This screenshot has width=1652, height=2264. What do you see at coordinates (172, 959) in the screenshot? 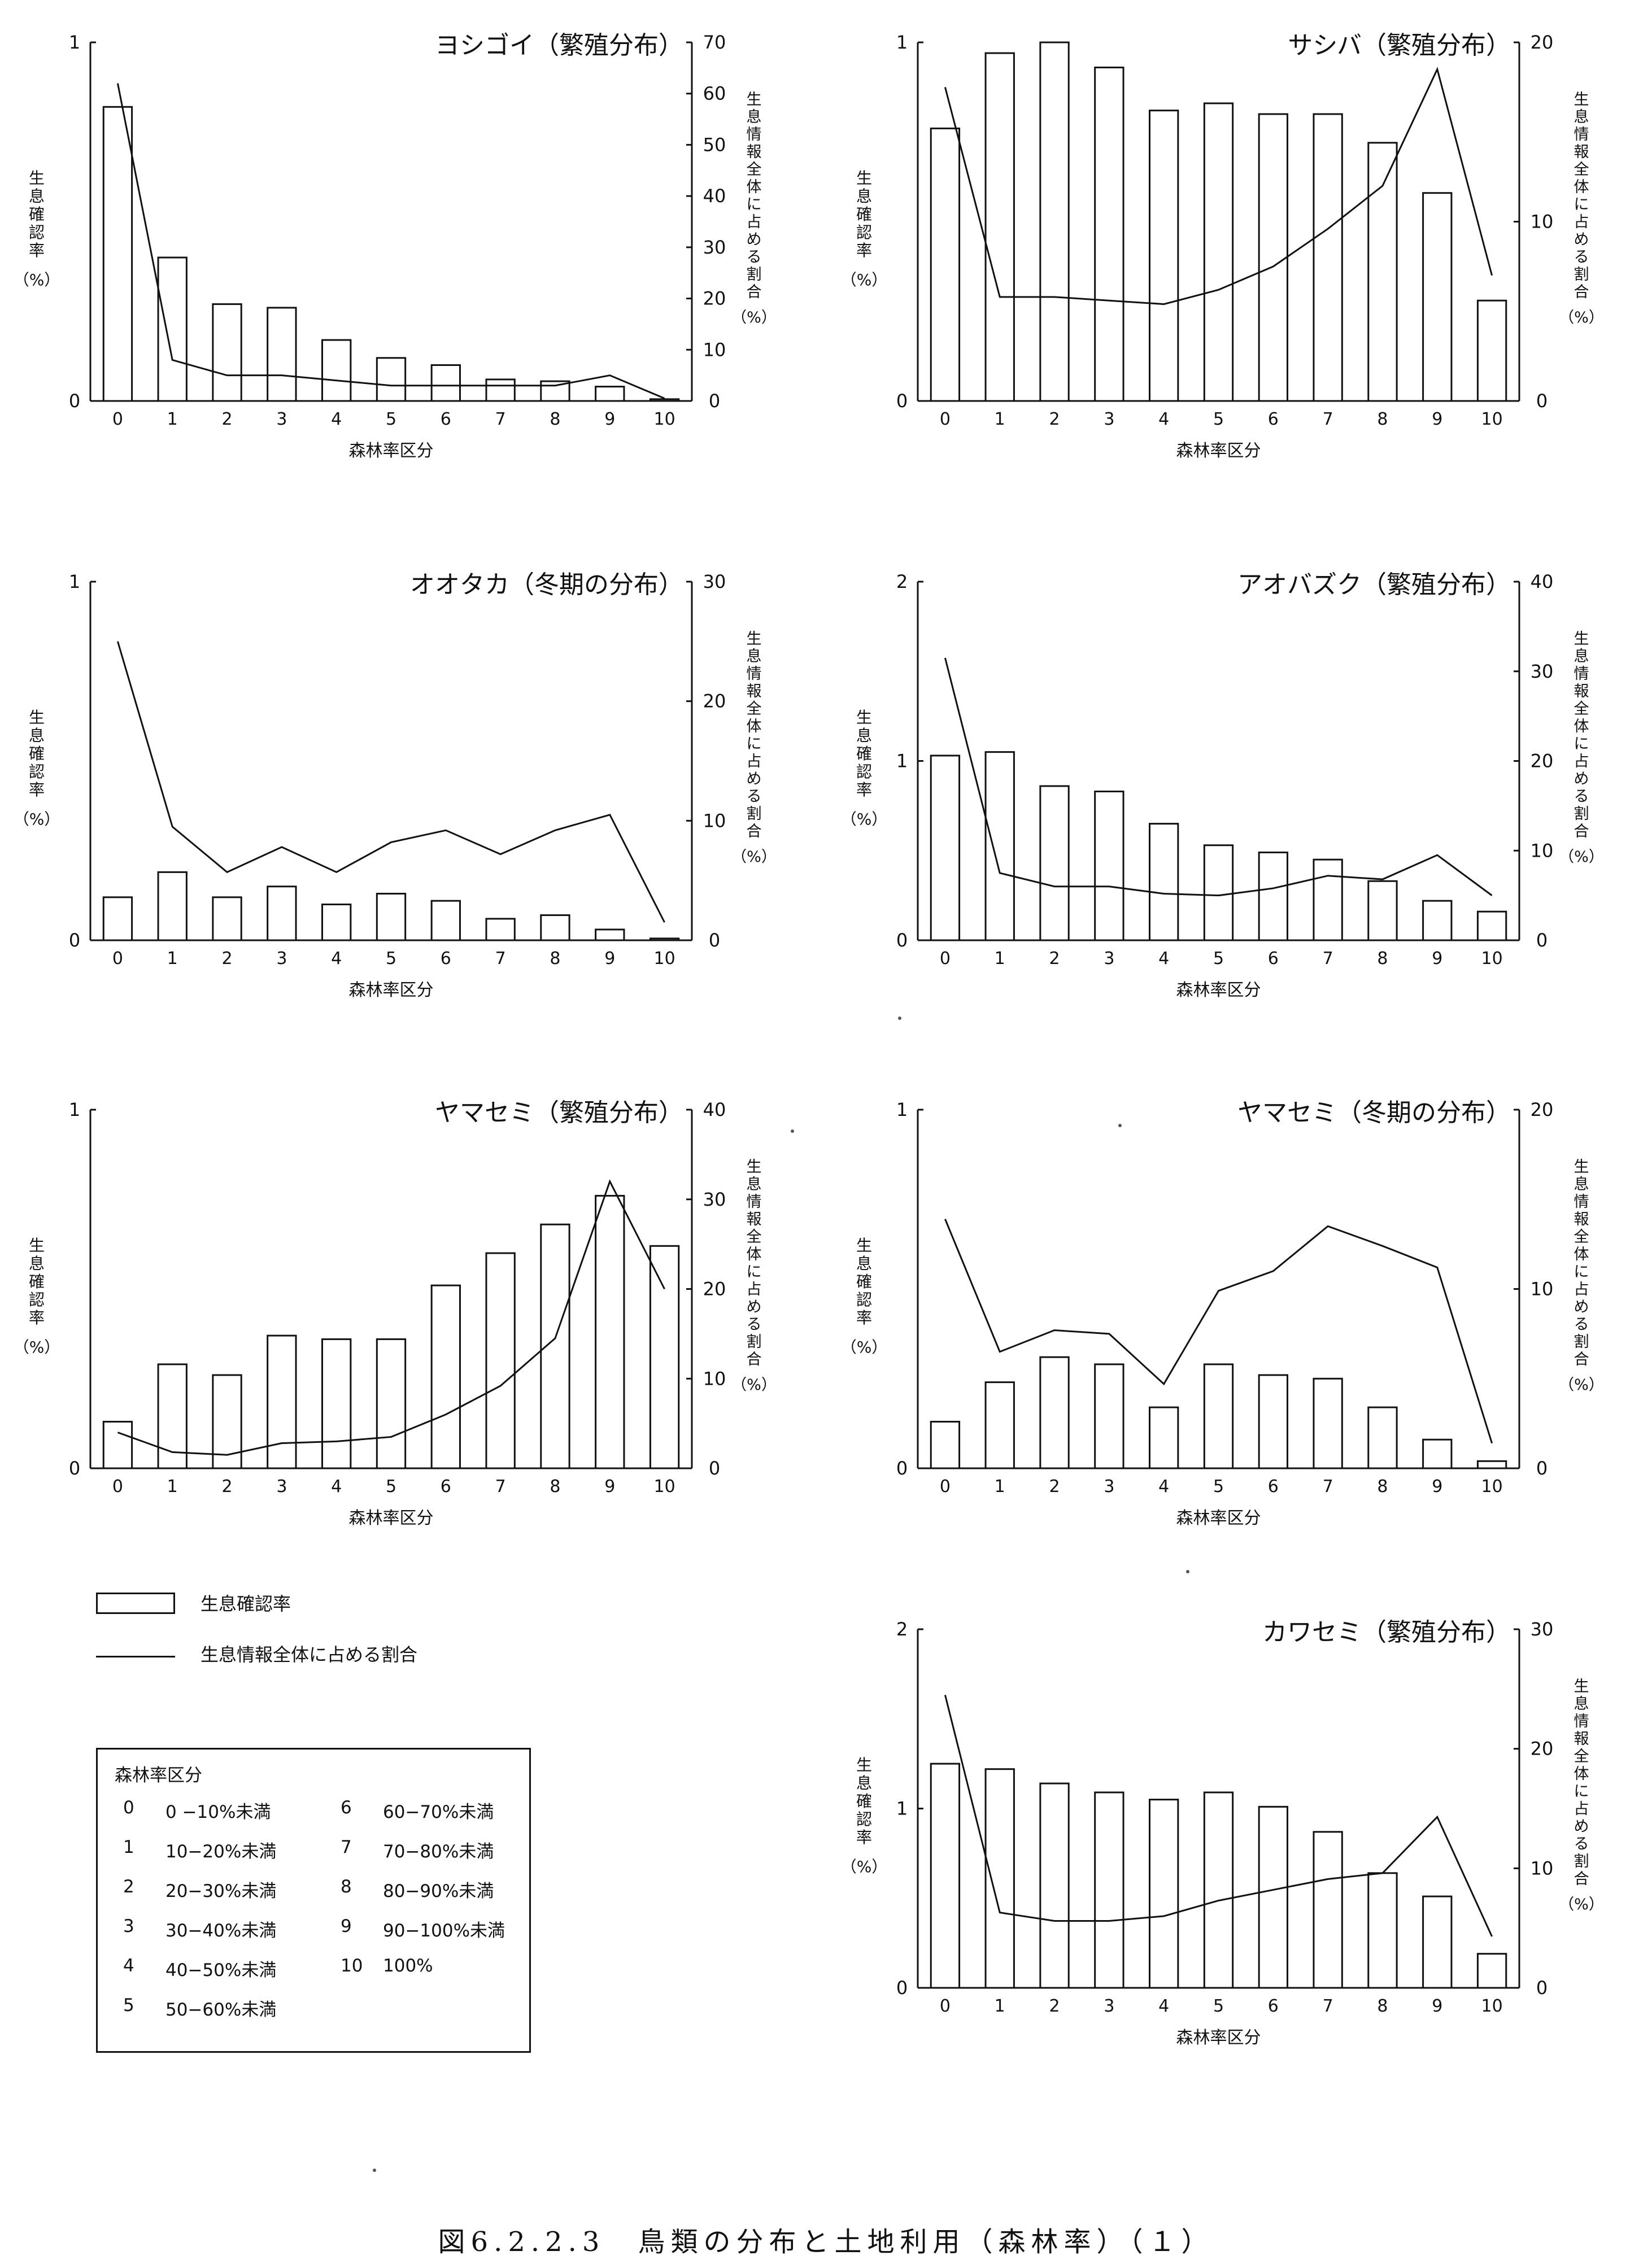
I see `x-tick-label: 1` at bounding box center [172, 959].